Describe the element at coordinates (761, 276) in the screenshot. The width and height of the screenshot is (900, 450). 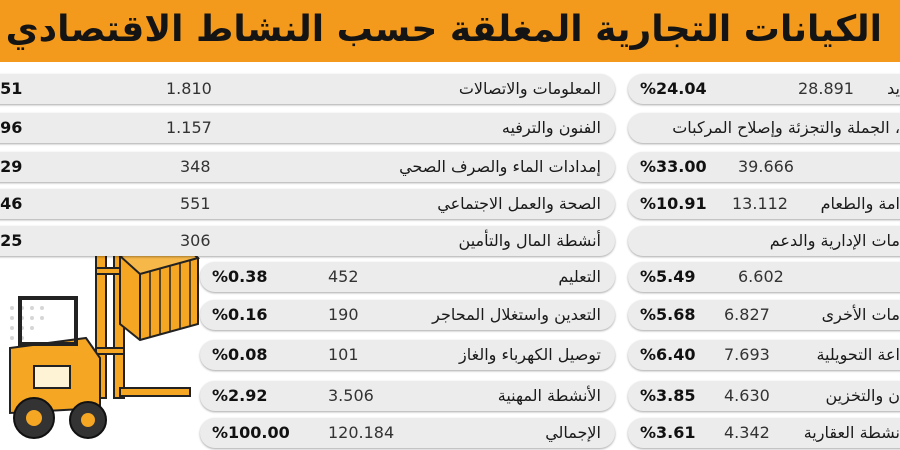
I see `count-value: 6.602` at that location.